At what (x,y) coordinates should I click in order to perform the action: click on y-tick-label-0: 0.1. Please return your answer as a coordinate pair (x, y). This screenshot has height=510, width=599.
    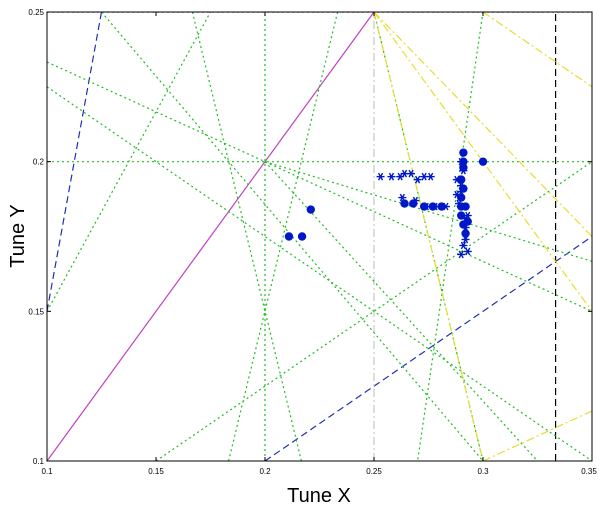
    Looking at the image, I should click on (39, 461).